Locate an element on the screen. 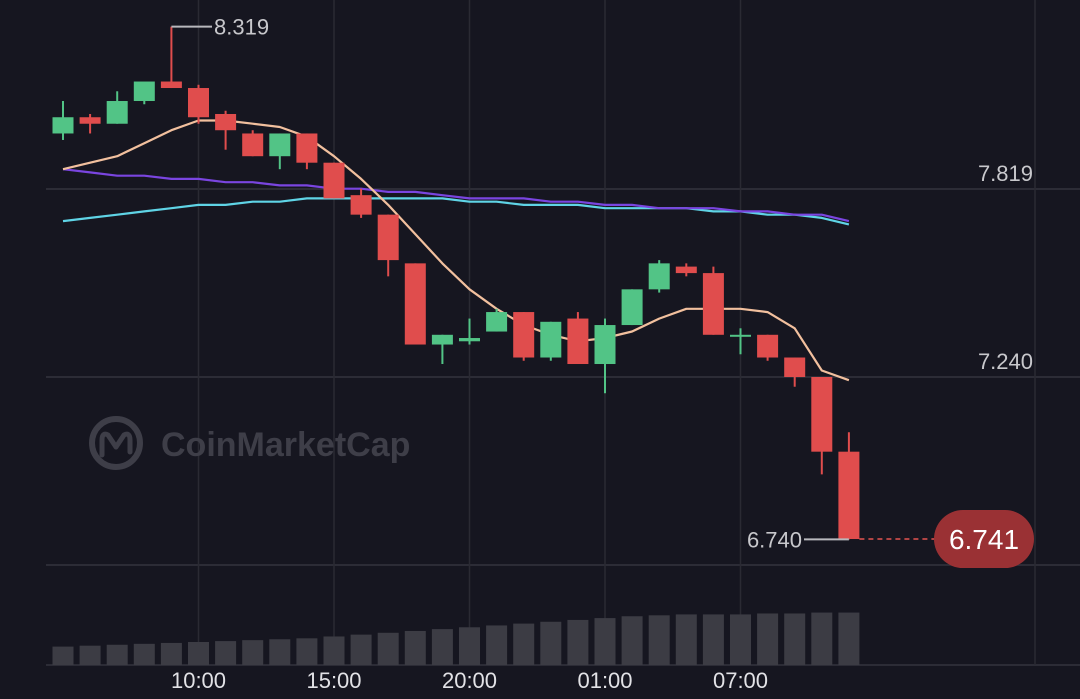  x-tick-label: 10:00 is located at coordinates (198, 680).